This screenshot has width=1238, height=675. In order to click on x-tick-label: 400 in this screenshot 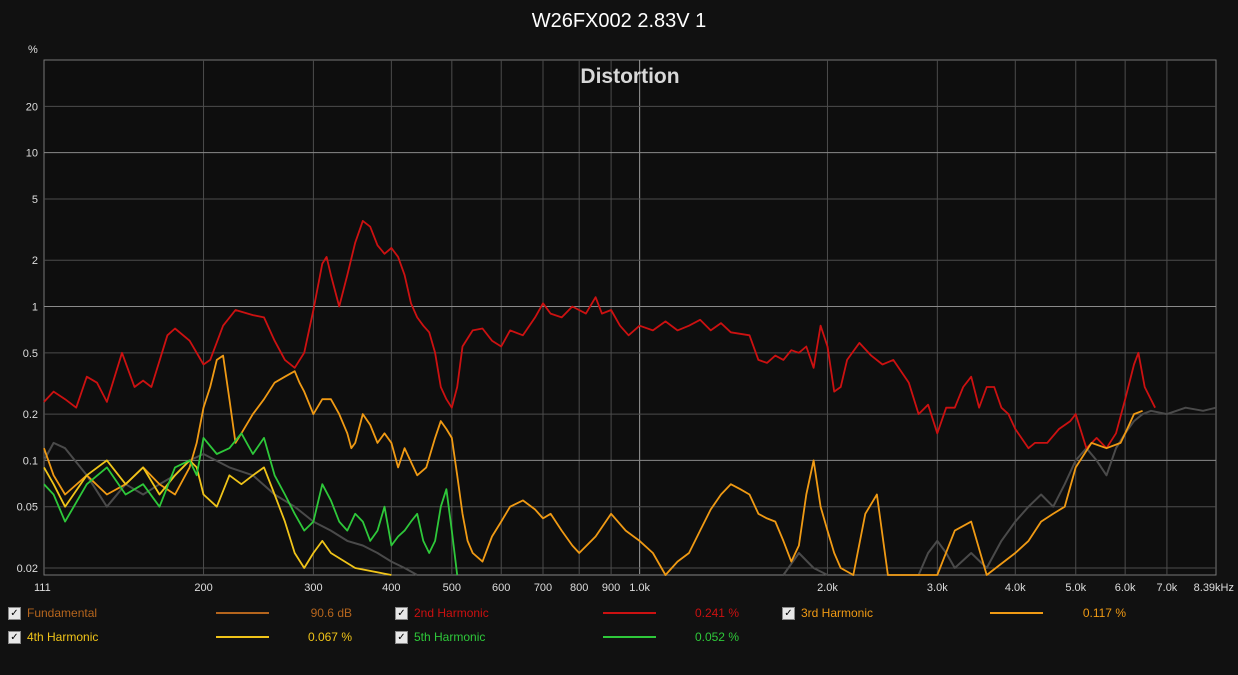, I will do `click(391, 588)`.